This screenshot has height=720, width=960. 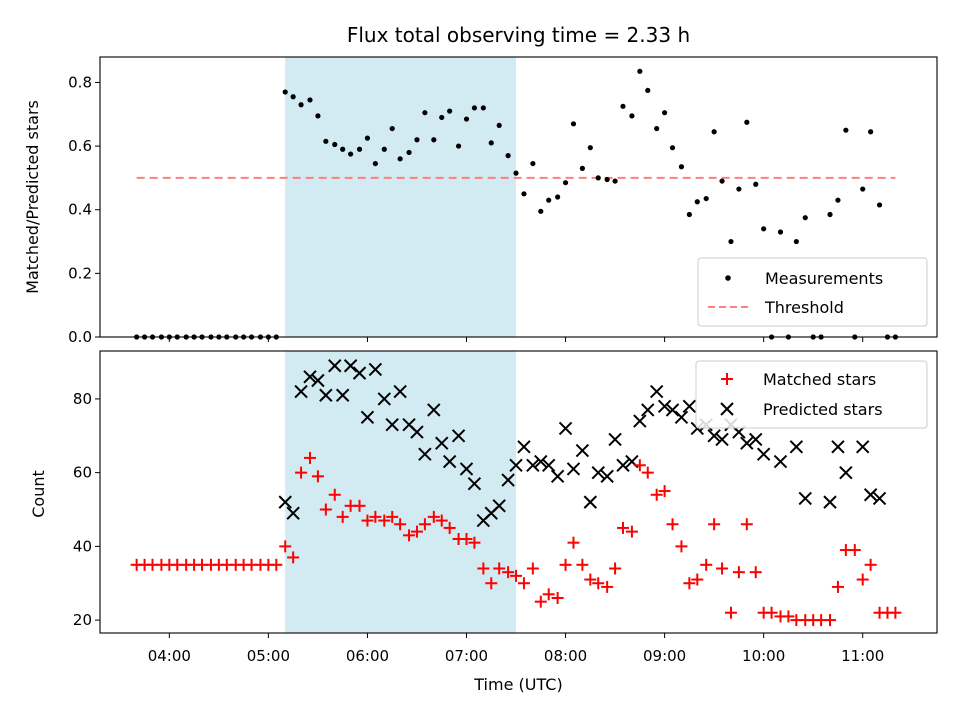 What do you see at coordinates (582, 443) in the screenshot?
I see `predicted-stars-series` at bounding box center [582, 443].